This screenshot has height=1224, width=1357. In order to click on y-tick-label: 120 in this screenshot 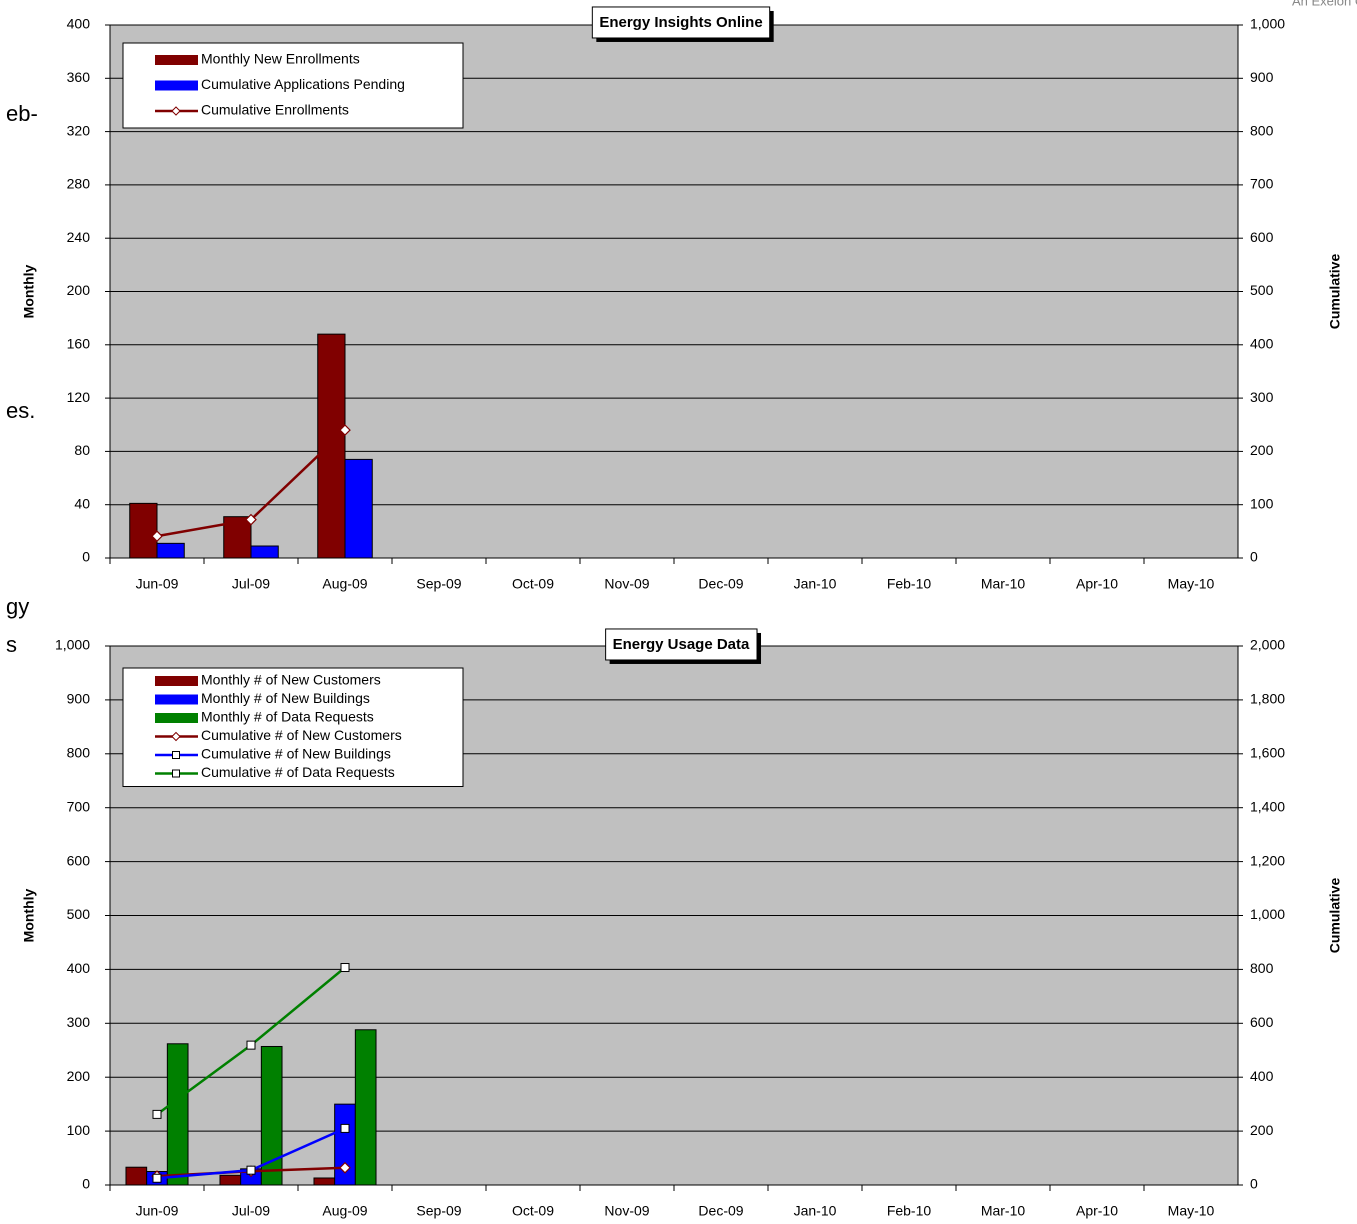, I will do `click(79, 397)`.